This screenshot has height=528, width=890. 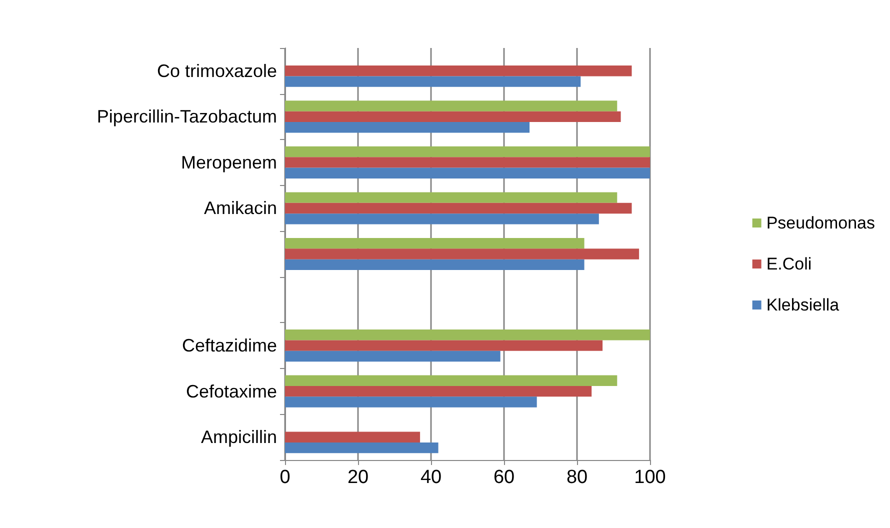 What do you see at coordinates (789, 264) in the screenshot?
I see `legend-label: E.Coli` at bounding box center [789, 264].